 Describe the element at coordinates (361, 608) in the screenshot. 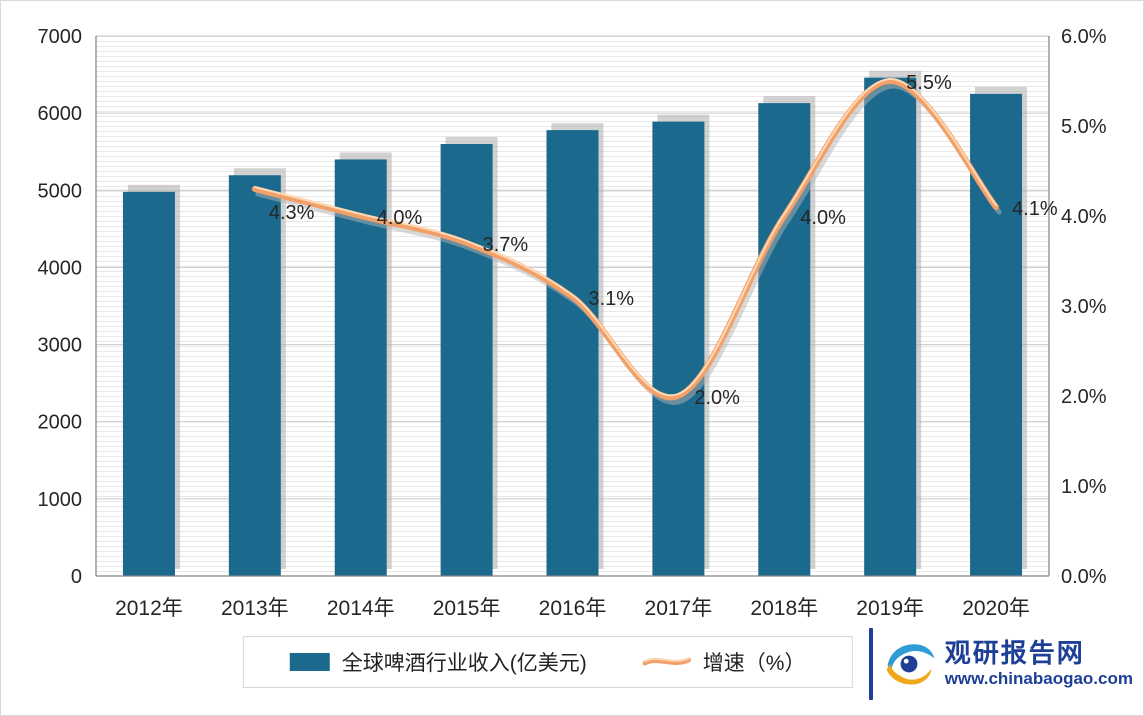

I see `svg-text: 2014年` at that location.